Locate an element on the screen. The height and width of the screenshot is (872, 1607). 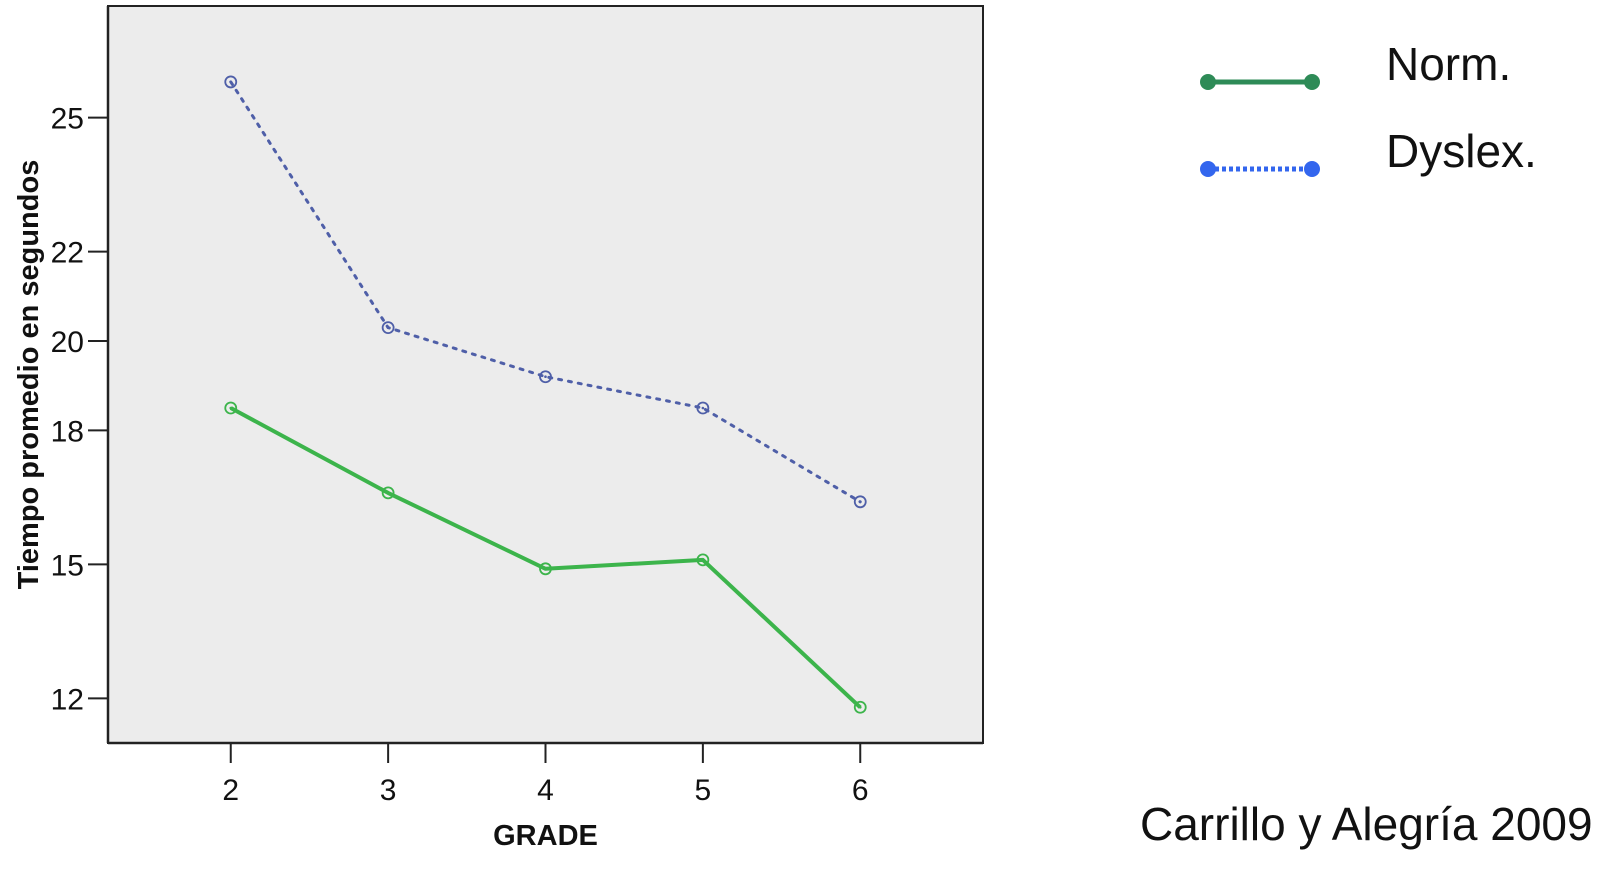
x-axis-title: GRADE is located at coordinates (545, 836).